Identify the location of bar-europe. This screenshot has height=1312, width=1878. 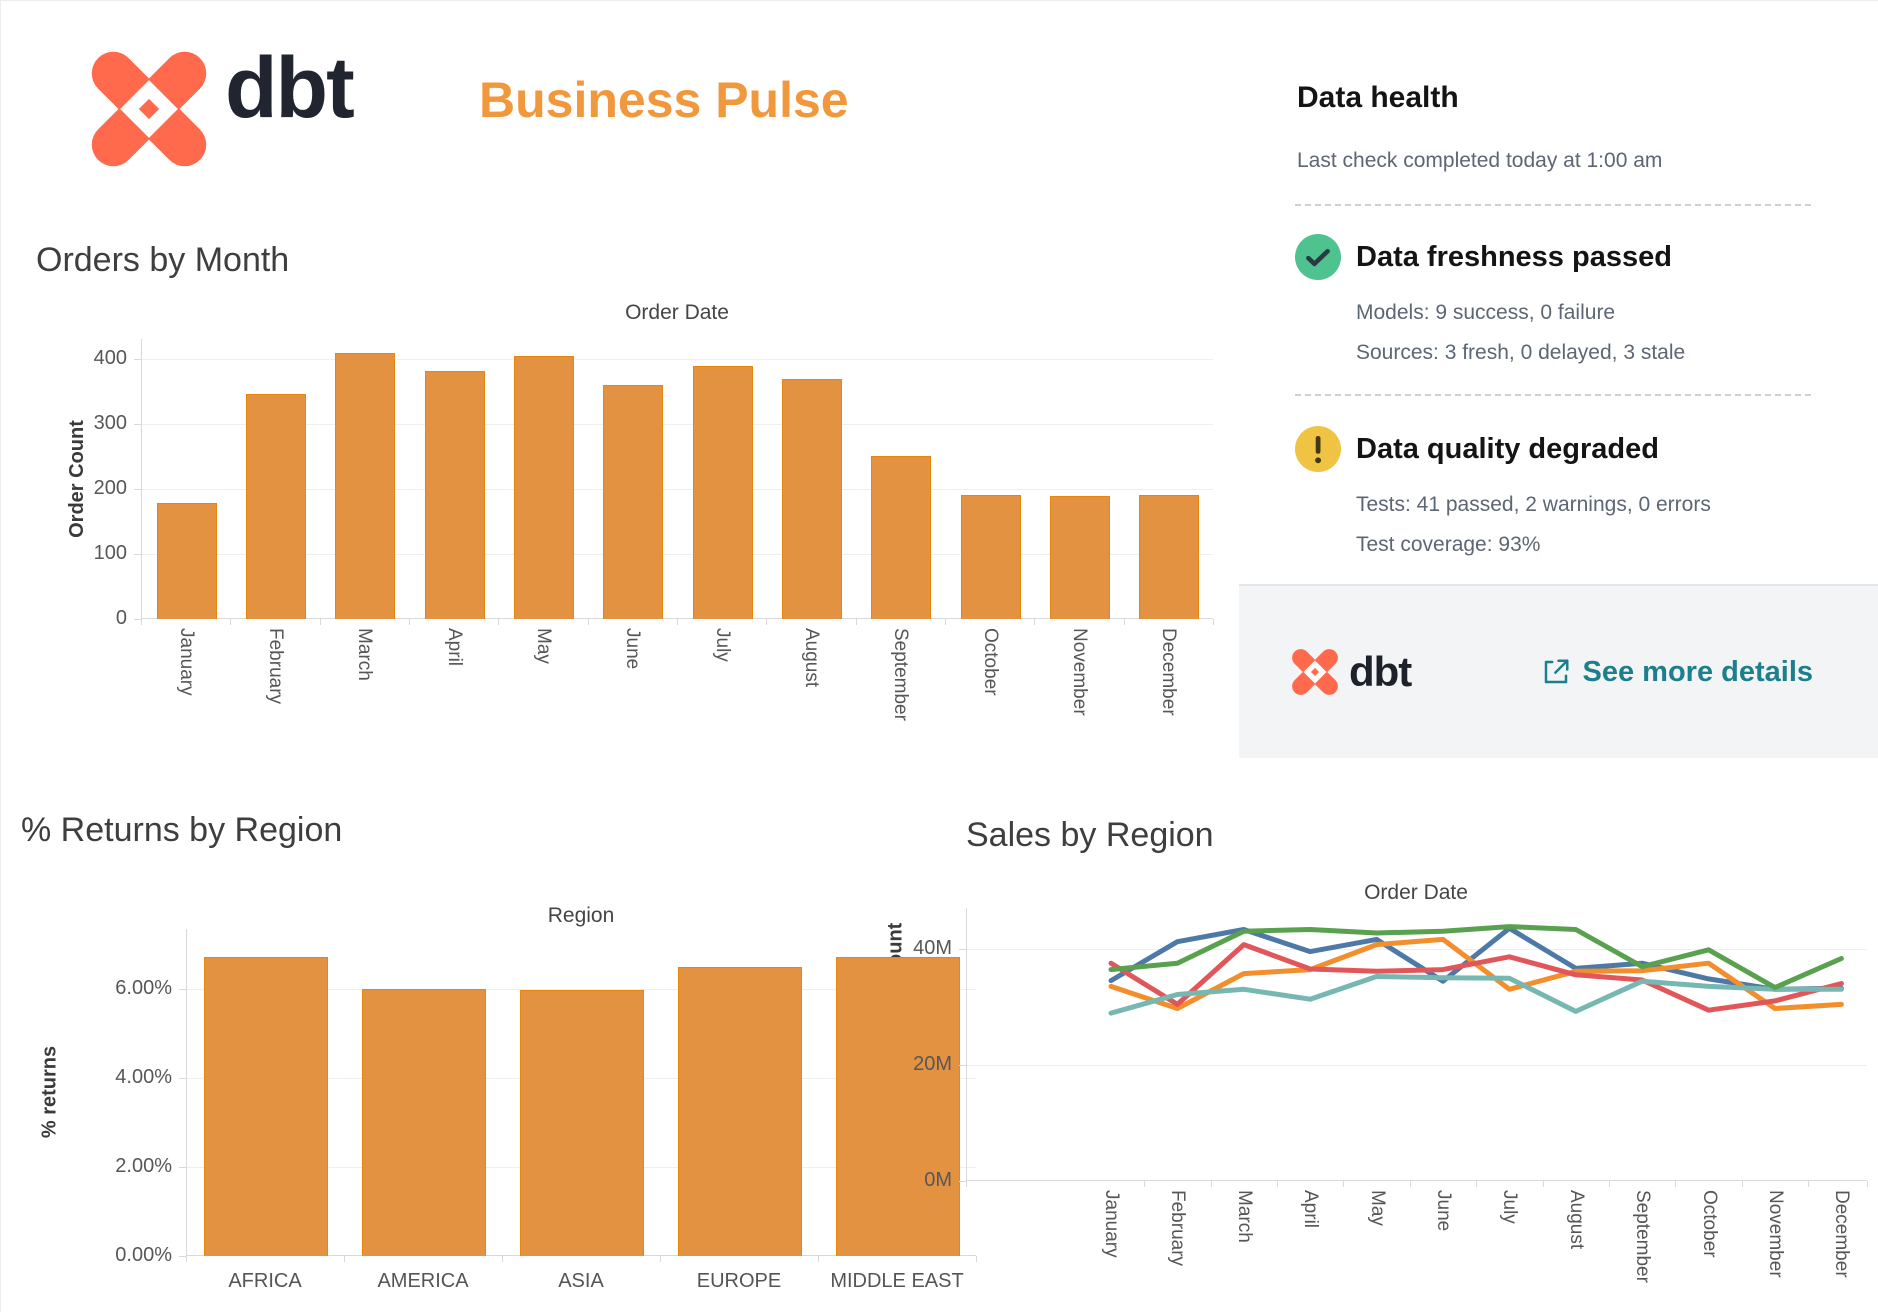
(740, 1111).